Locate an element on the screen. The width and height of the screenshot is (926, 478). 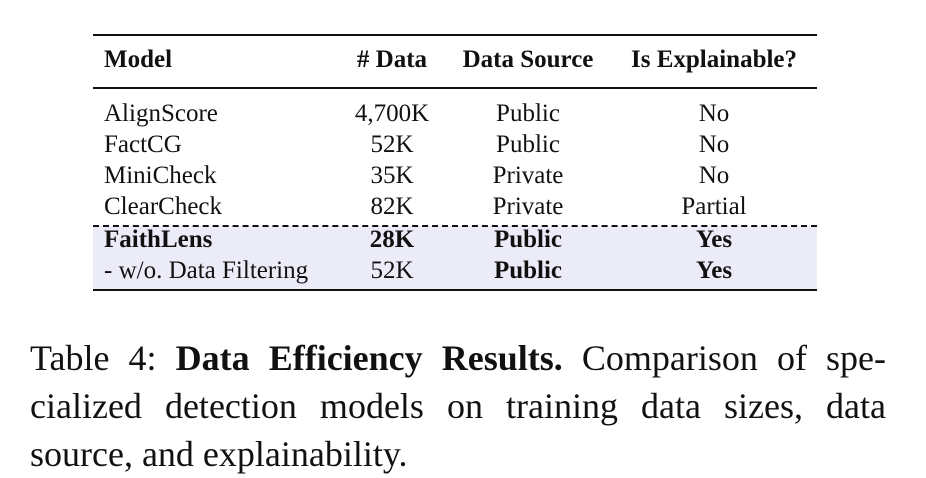
table-cell: ClearCheck is located at coordinates (163, 206).